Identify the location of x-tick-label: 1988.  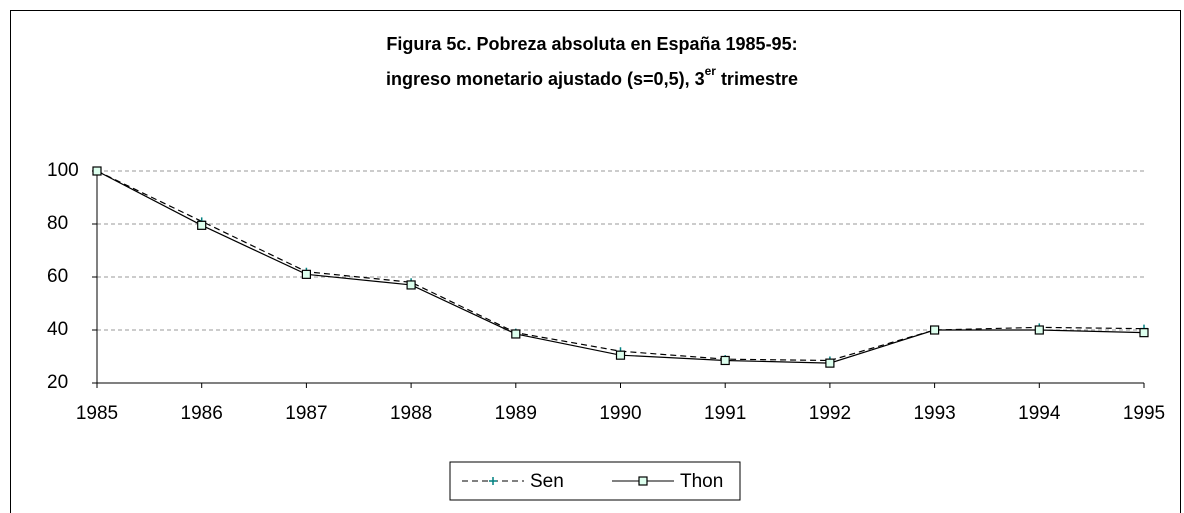
(411, 413).